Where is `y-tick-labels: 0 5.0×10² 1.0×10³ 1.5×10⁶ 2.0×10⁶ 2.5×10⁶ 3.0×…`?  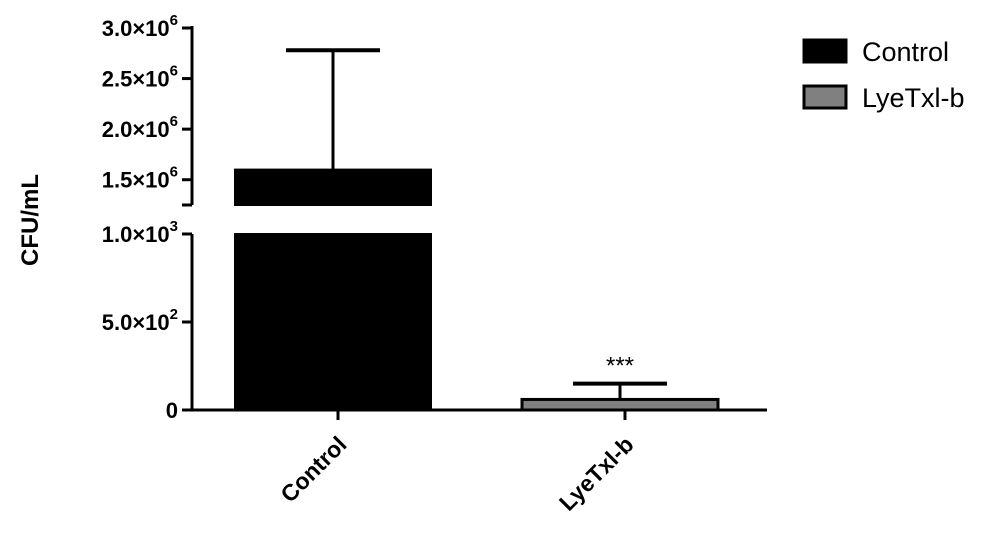 y-tick-labels: 0 5.0×10² 1.0×10³ 1.5×10⁶ 2.0×10⁶ 2.5×10⁶ 3.0×… is located at coordinates (147, 217).